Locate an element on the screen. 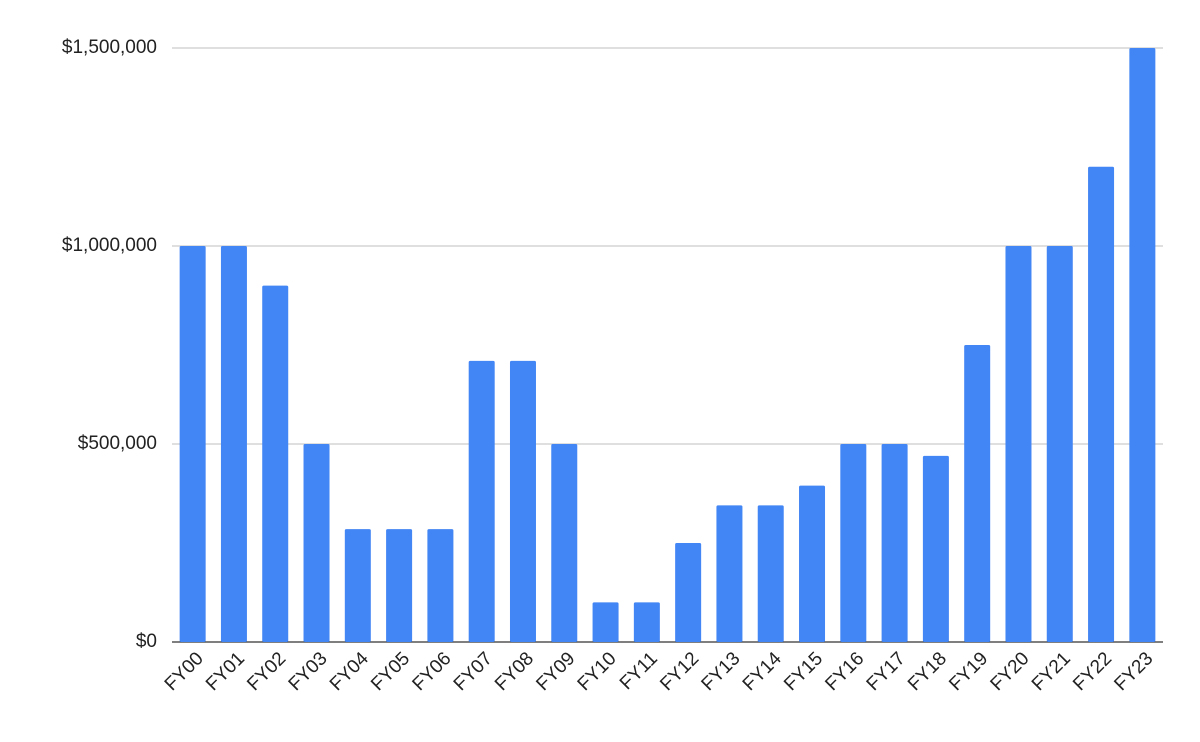 This screenshot has width=1200, height=742. x-tick-label: FY00 is located at coordinates (184, 671).